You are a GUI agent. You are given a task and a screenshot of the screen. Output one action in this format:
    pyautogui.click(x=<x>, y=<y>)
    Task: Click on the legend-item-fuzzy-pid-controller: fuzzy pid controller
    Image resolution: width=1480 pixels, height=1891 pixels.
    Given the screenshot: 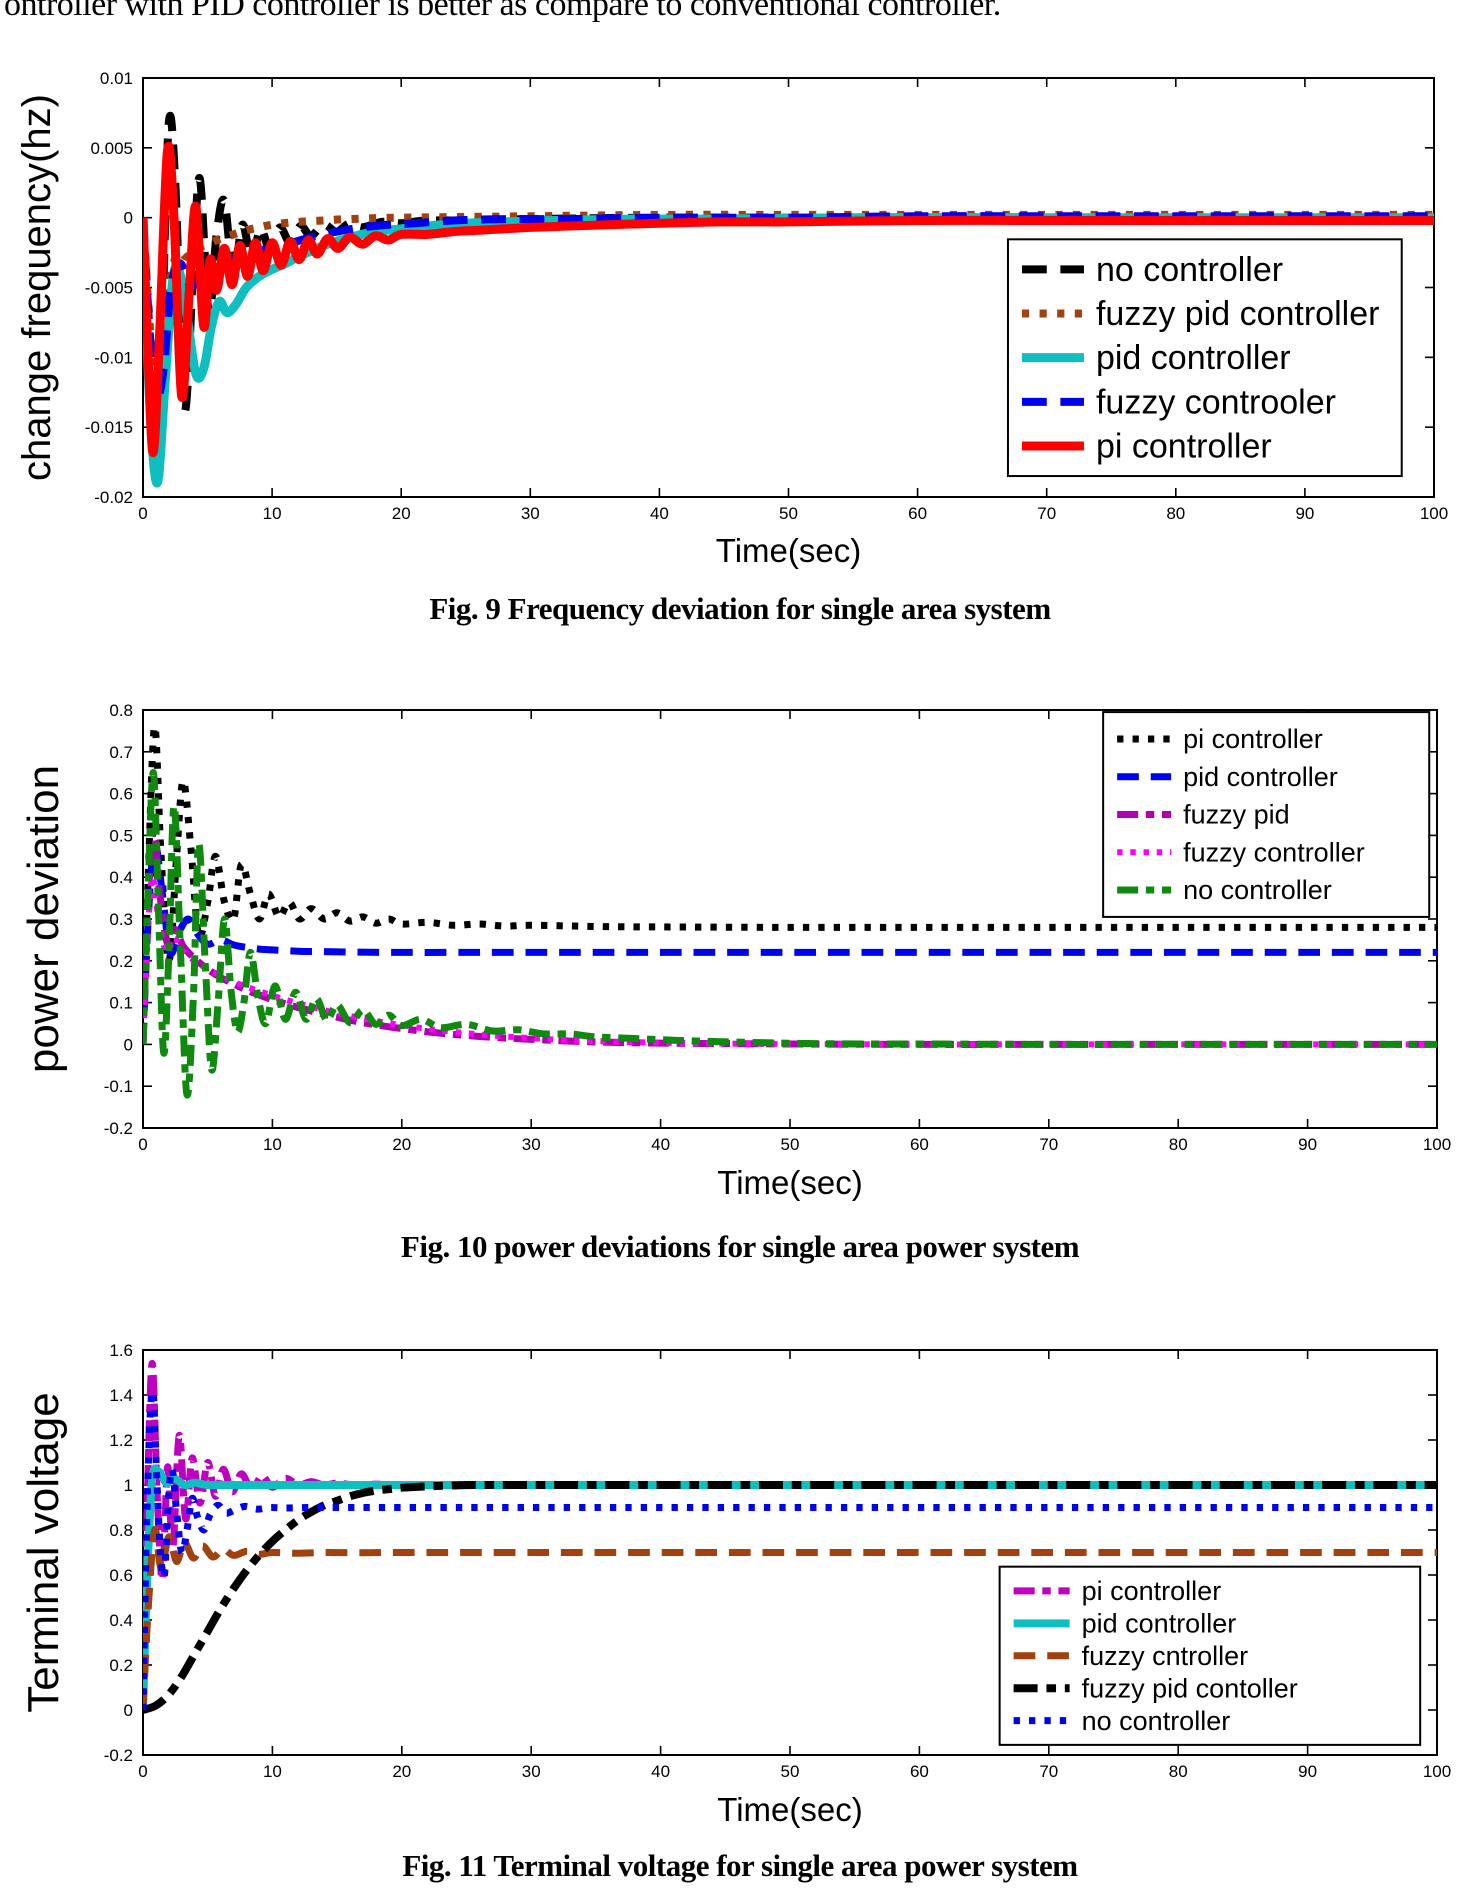 What is the action you would take?
    pyautogui.click(x=1200, y=314)
    